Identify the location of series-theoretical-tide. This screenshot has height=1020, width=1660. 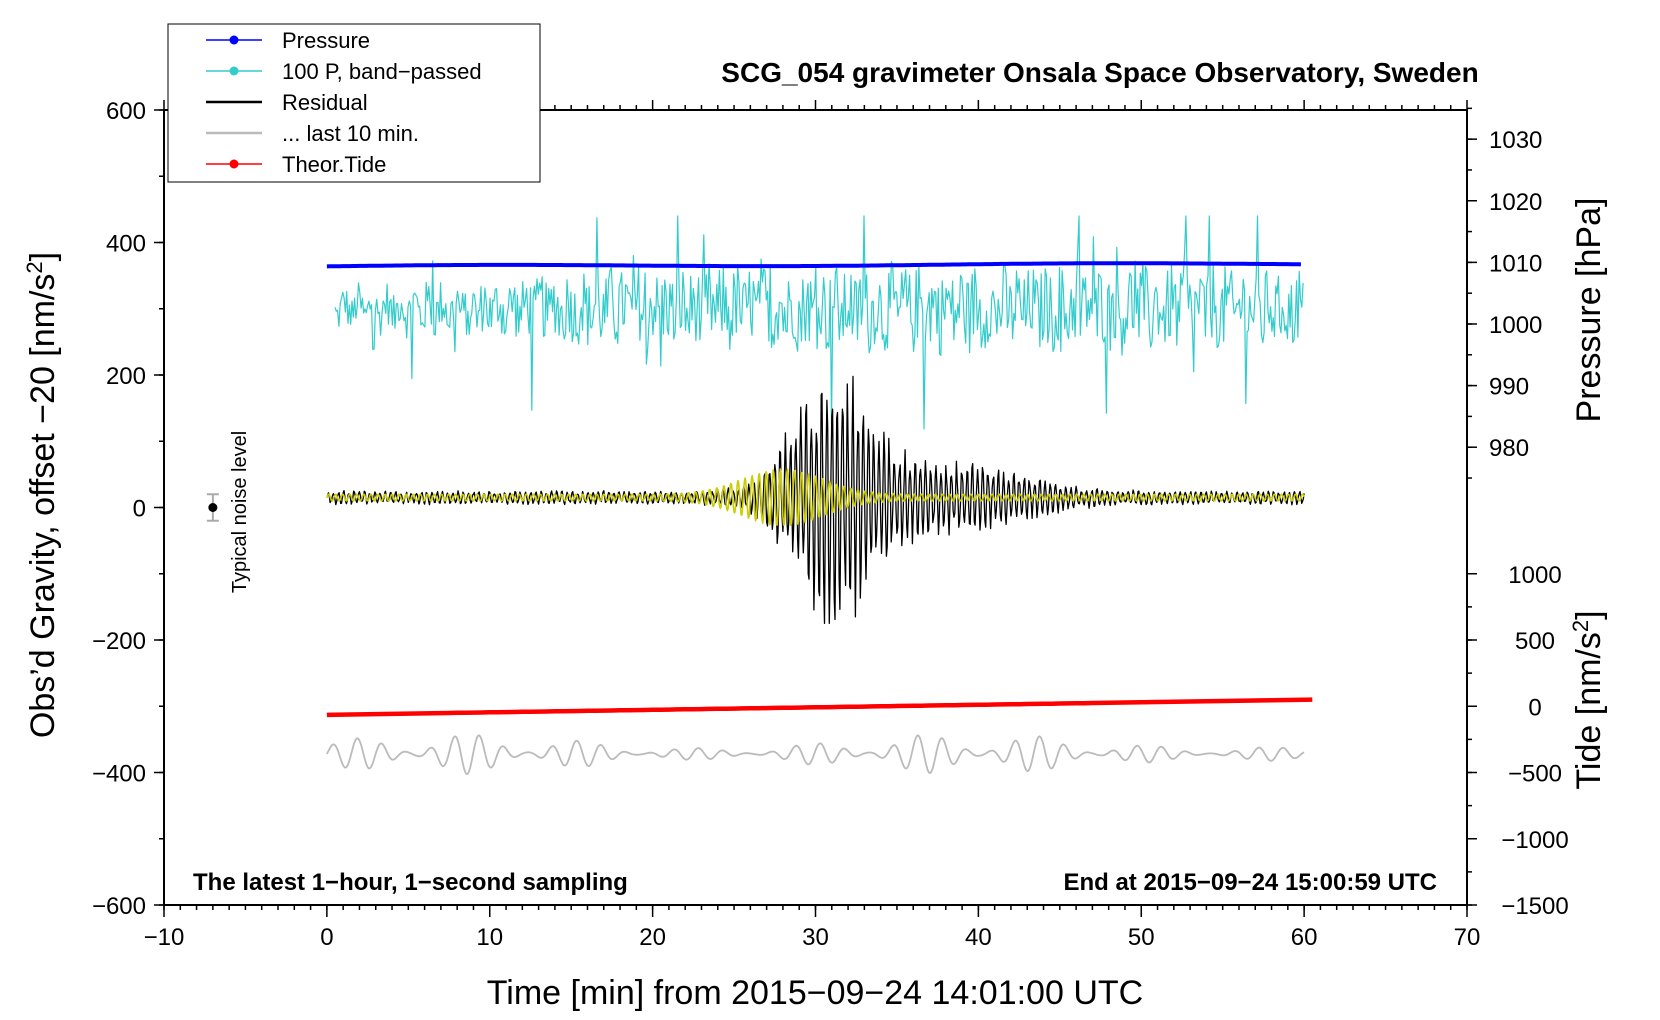
(819, 707).